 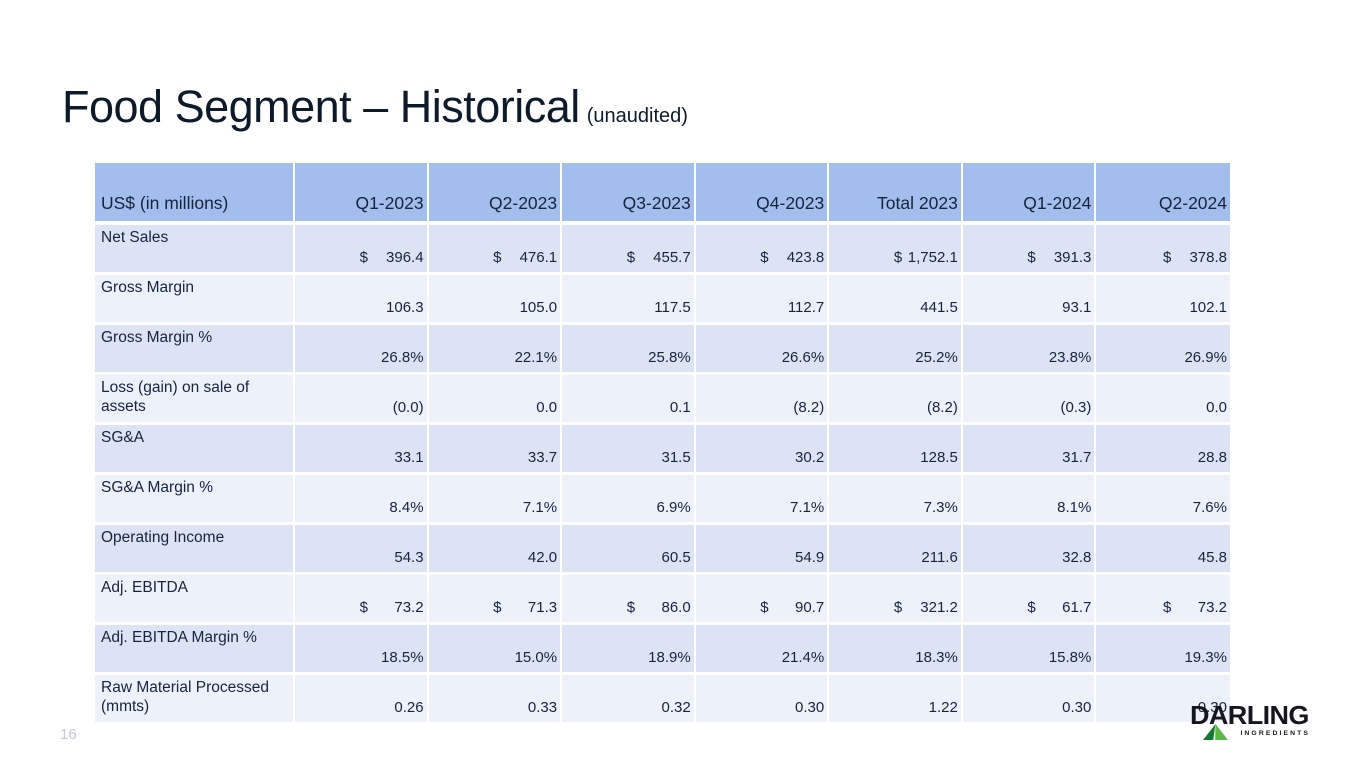 I want to click on logo-subtext: INGREDIENTS, so click(x=1275, y=733).